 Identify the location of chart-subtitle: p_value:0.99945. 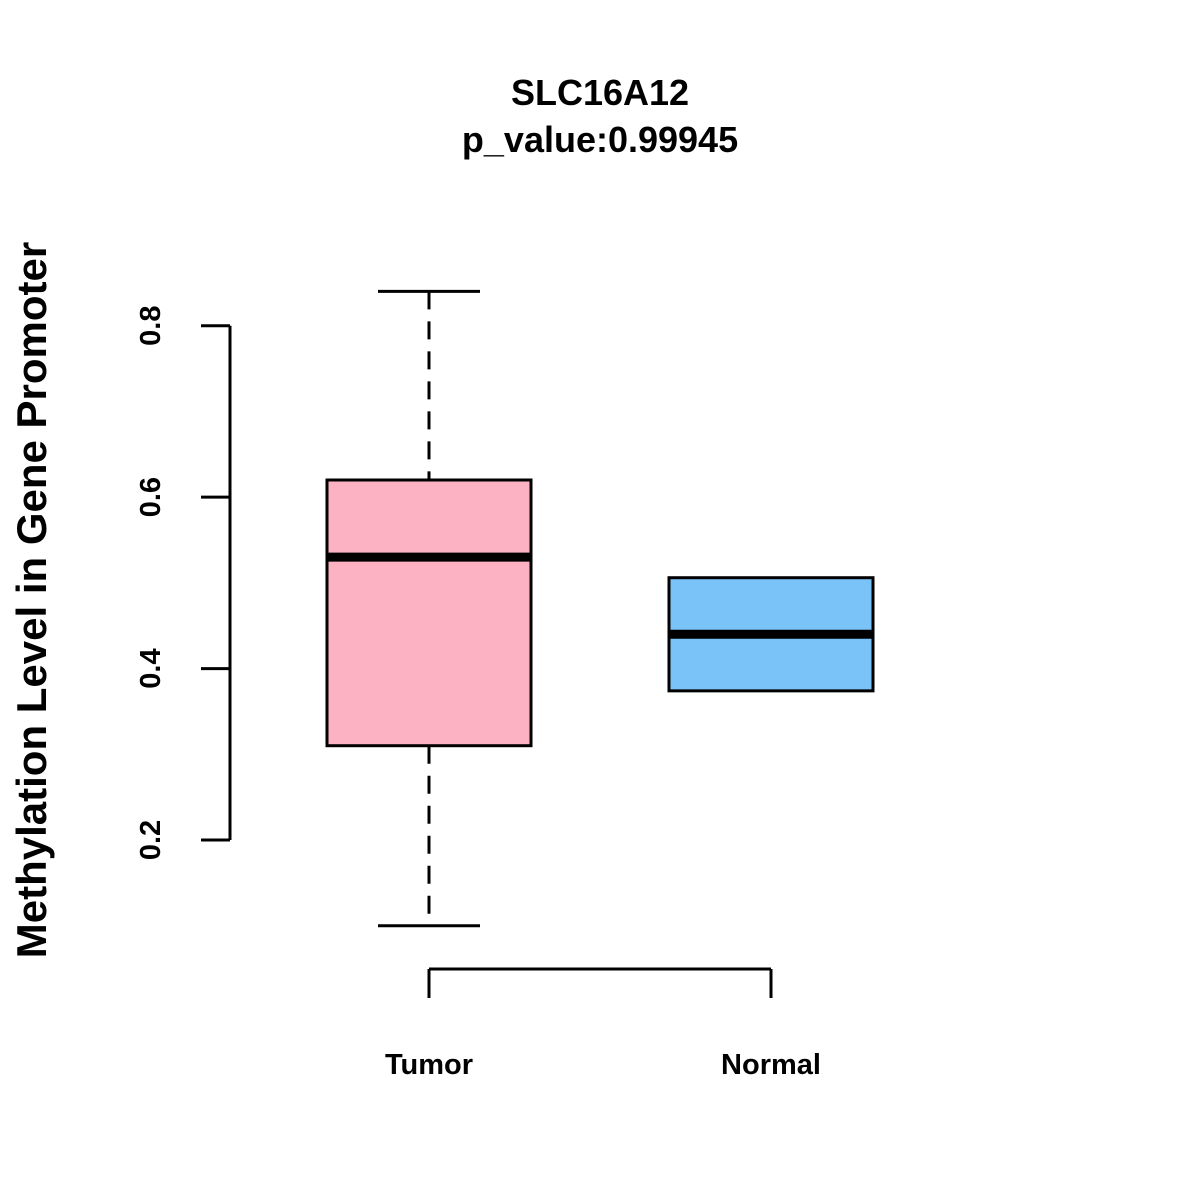
(600, 139).